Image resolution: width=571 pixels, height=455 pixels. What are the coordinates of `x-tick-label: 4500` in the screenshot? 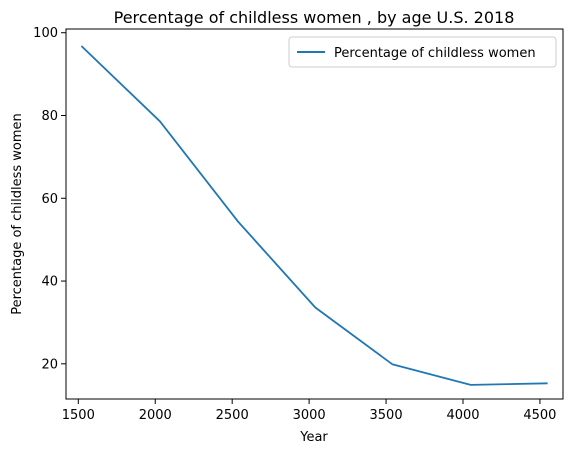 It's located at (539, 415).